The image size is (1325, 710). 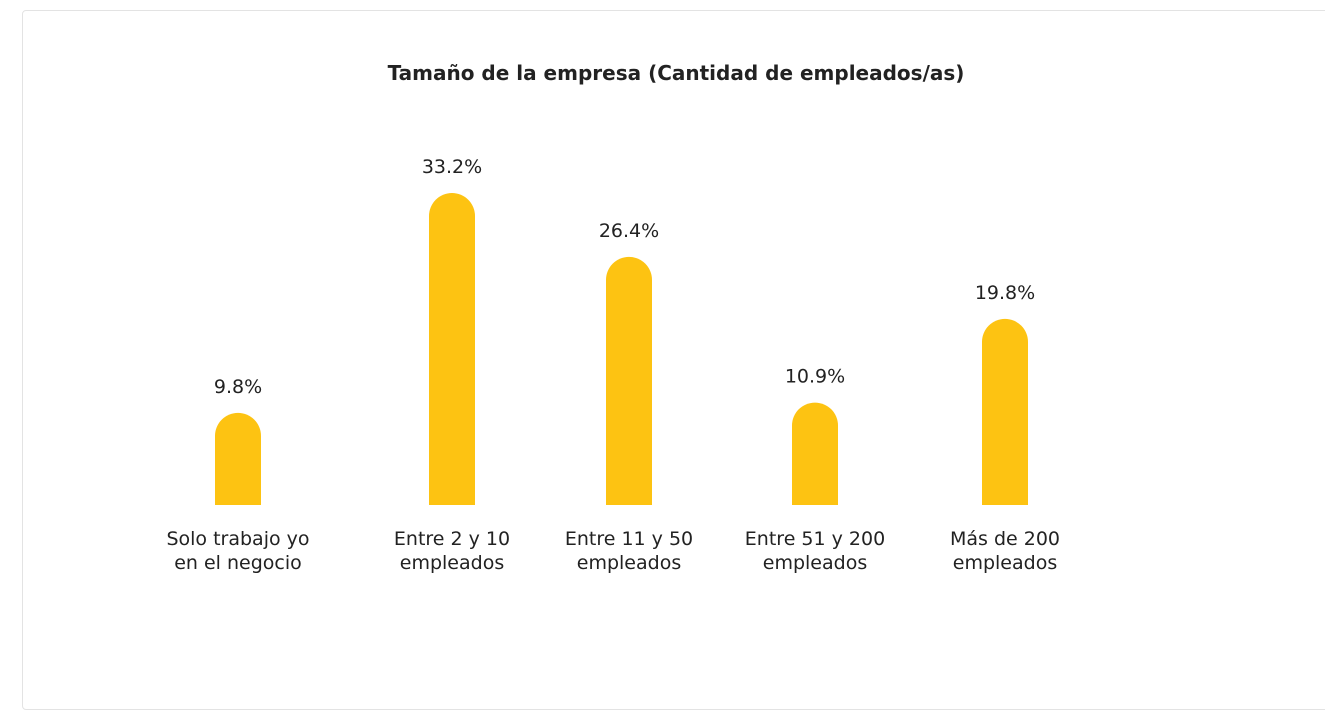 I want to click on value-label: 26.4%, so click(x=629, y=231).